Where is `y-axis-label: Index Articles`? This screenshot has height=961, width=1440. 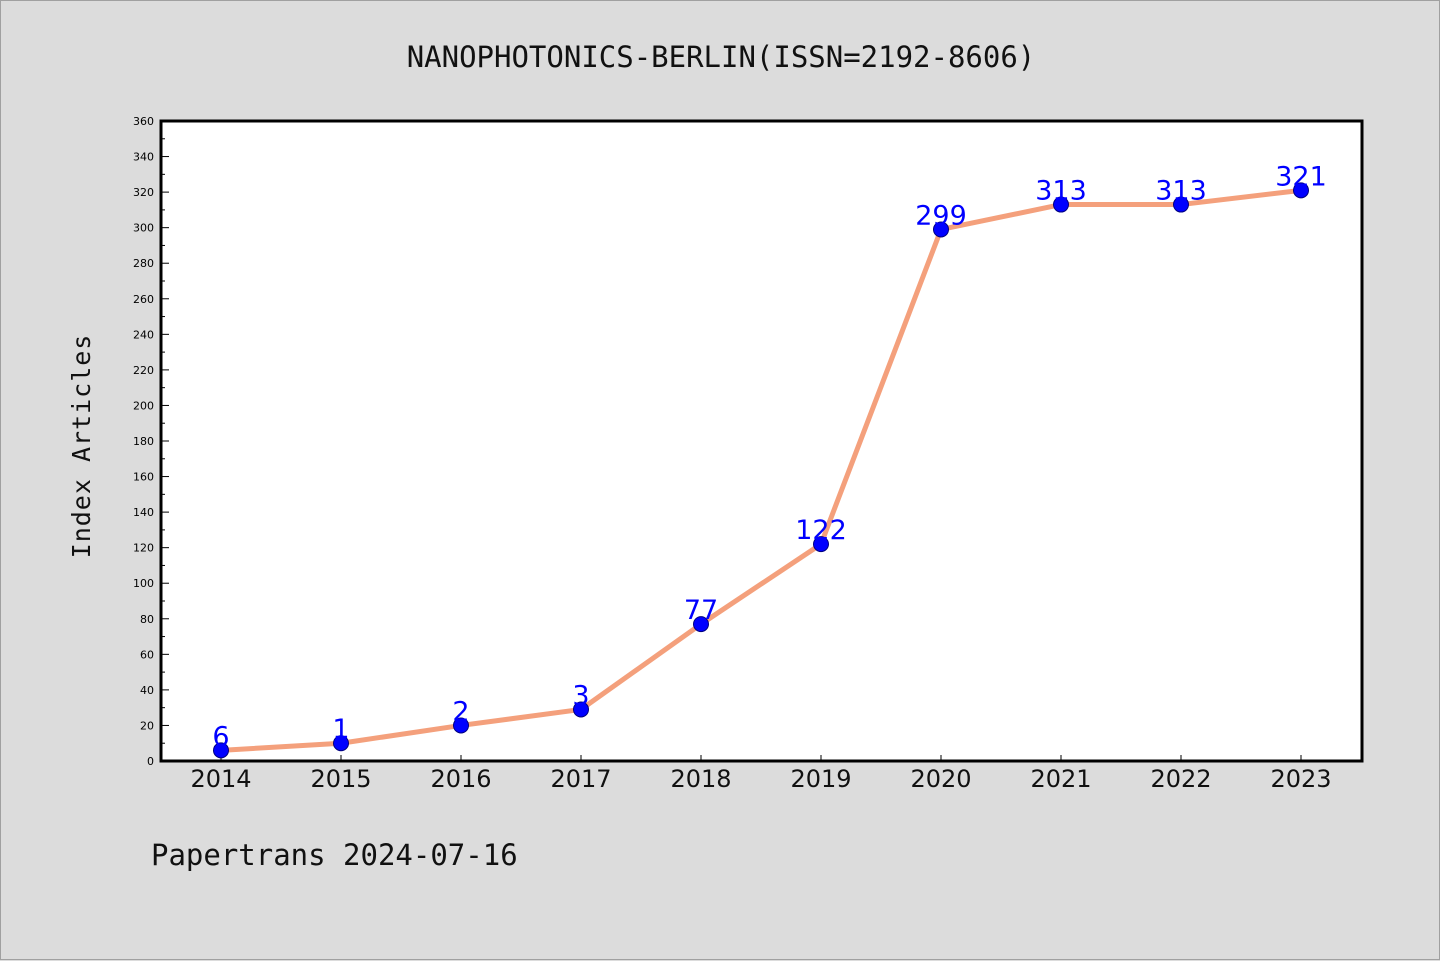 y-axis-label: Index Articles is located at coordinates (81, 446).